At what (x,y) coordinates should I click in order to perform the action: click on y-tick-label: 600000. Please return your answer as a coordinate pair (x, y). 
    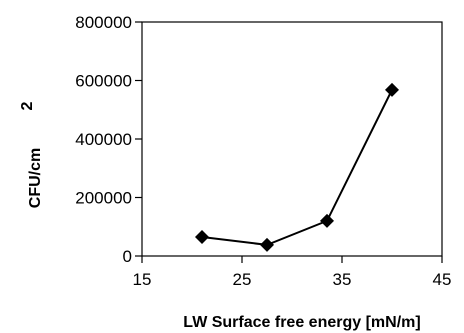
    Looking at the image, I should click on (103, 81).